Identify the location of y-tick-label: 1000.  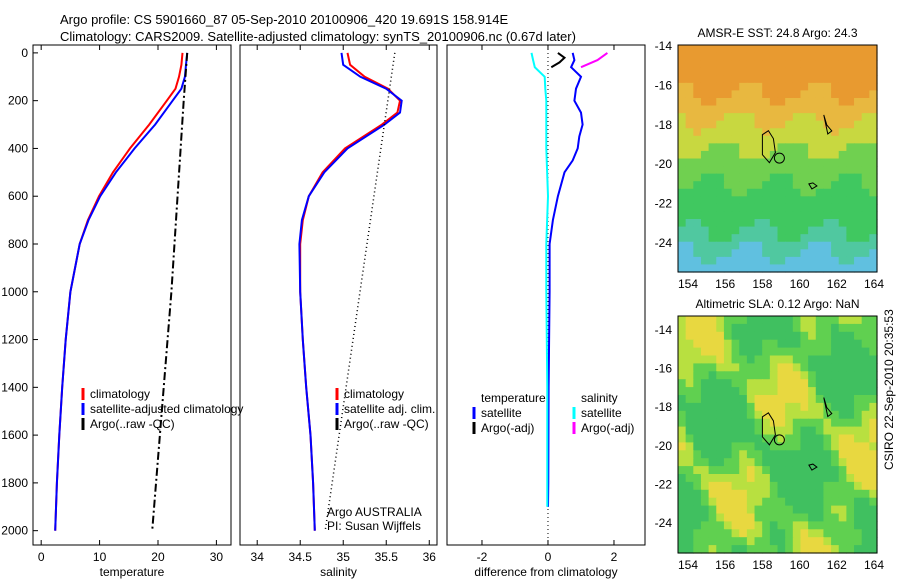
(14, 292).